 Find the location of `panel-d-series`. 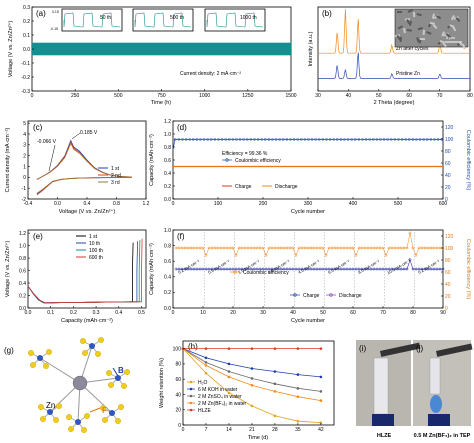

panel-d-series is located at coordinates (307, 153).